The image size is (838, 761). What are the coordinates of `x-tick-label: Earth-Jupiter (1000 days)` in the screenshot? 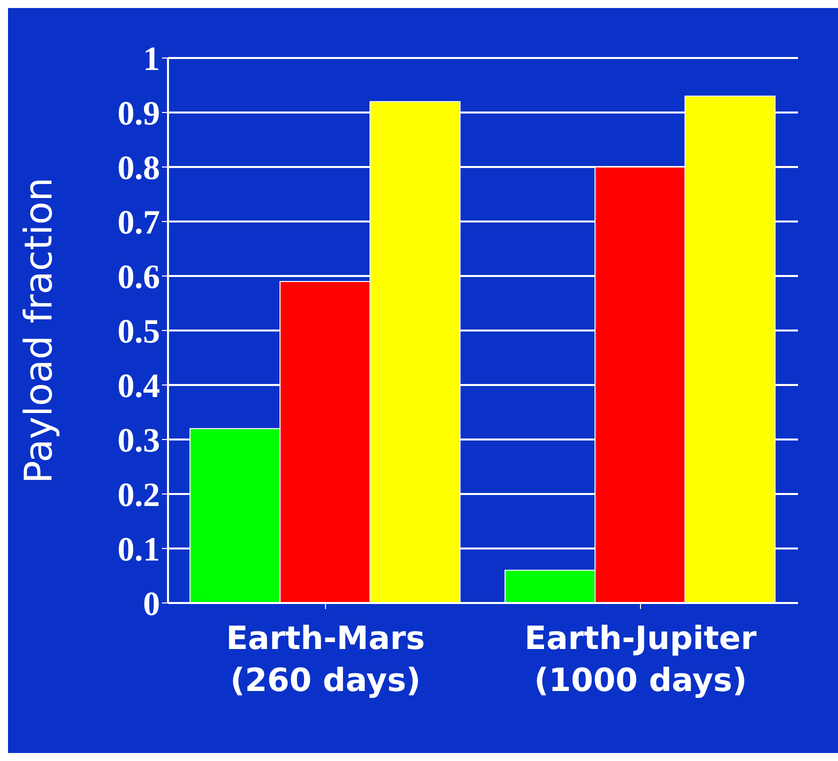 It's located at (640, 659).